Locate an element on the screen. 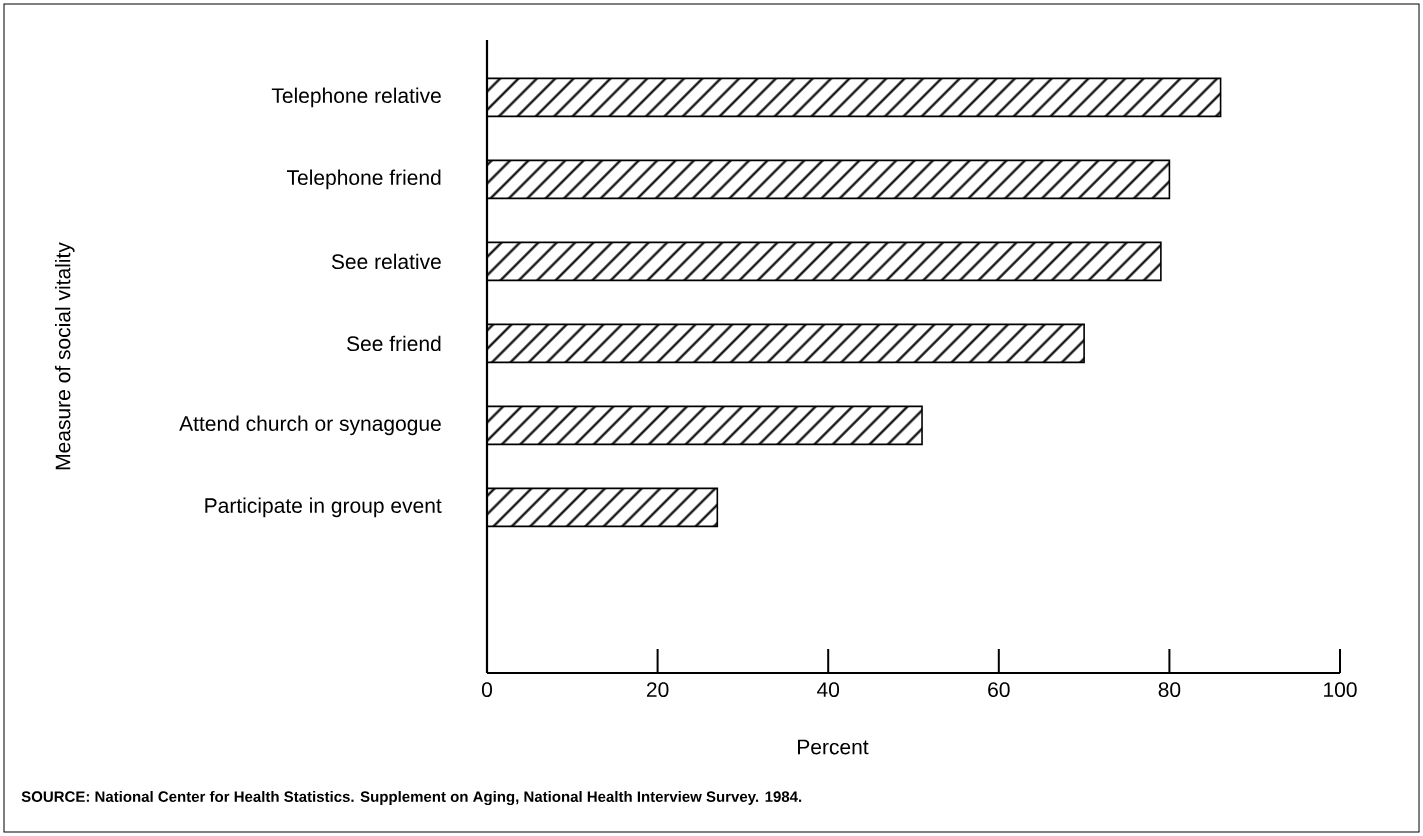  x-axis-title: Percent is located at coordinates (833, 747).